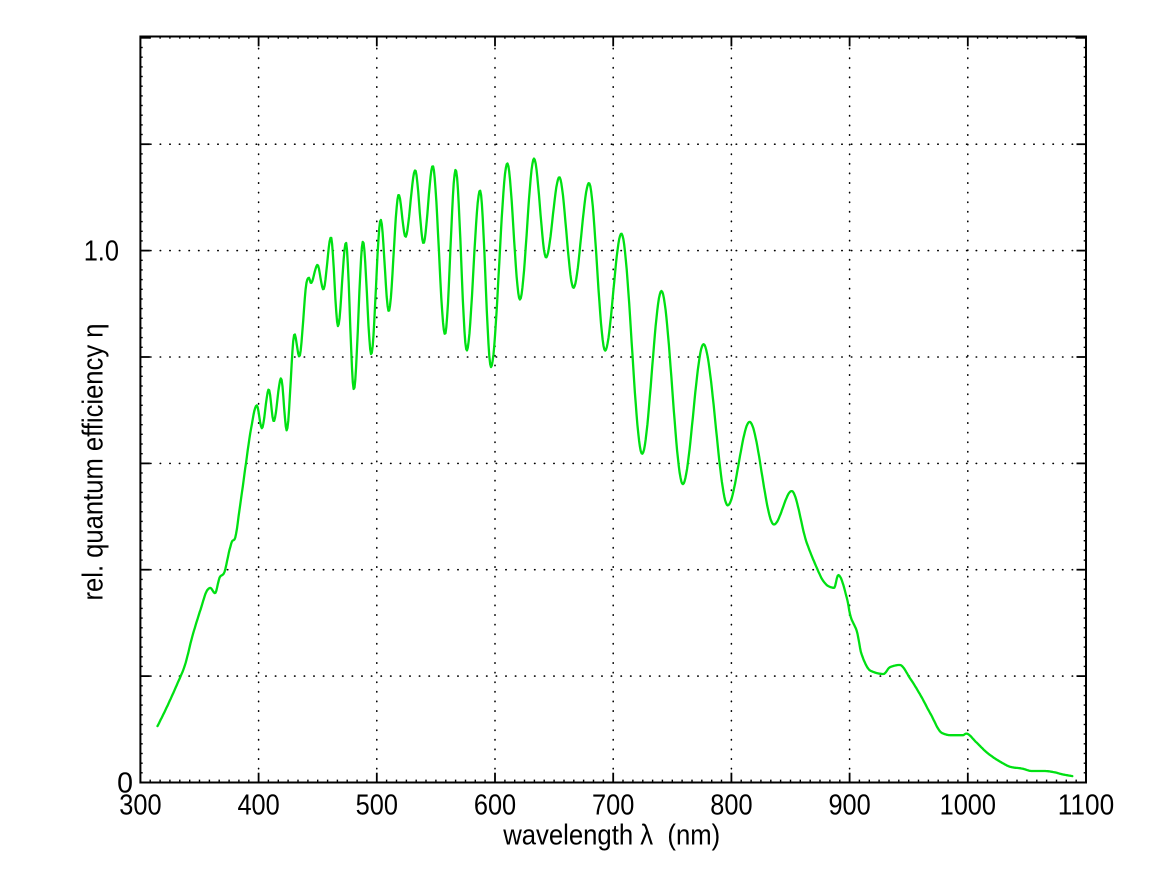 This screenshot has width=1176, height=875. Describe the element at coordinates (613, 805) in the screenshot. I see `svg-text: 700` at that location.